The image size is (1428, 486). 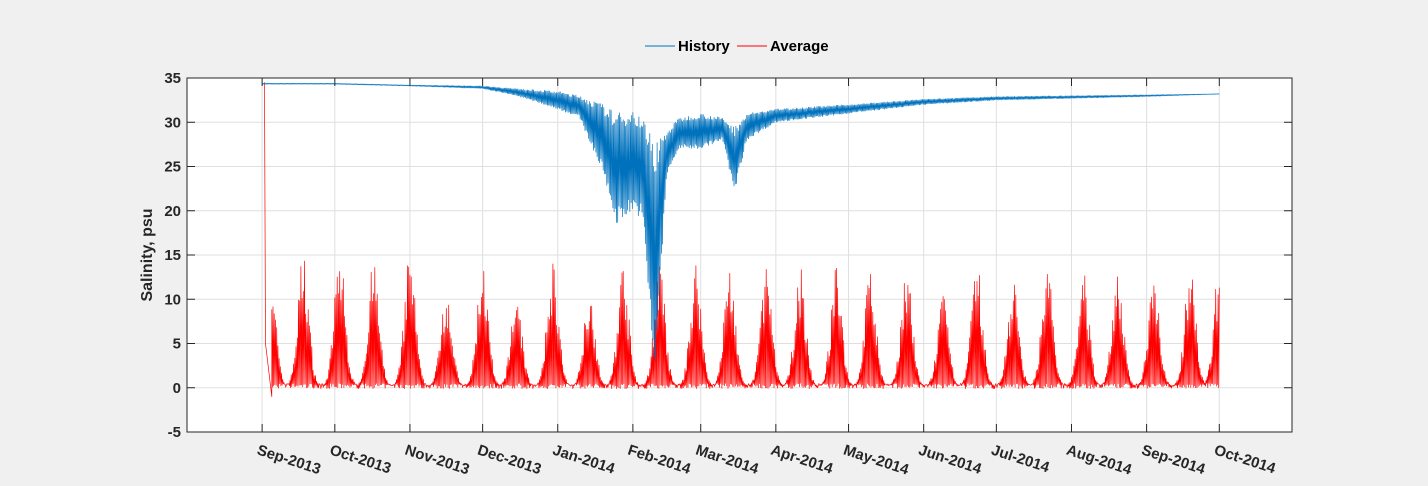 I want to click on y-tick-label: 15, so click(x=172, y=255).